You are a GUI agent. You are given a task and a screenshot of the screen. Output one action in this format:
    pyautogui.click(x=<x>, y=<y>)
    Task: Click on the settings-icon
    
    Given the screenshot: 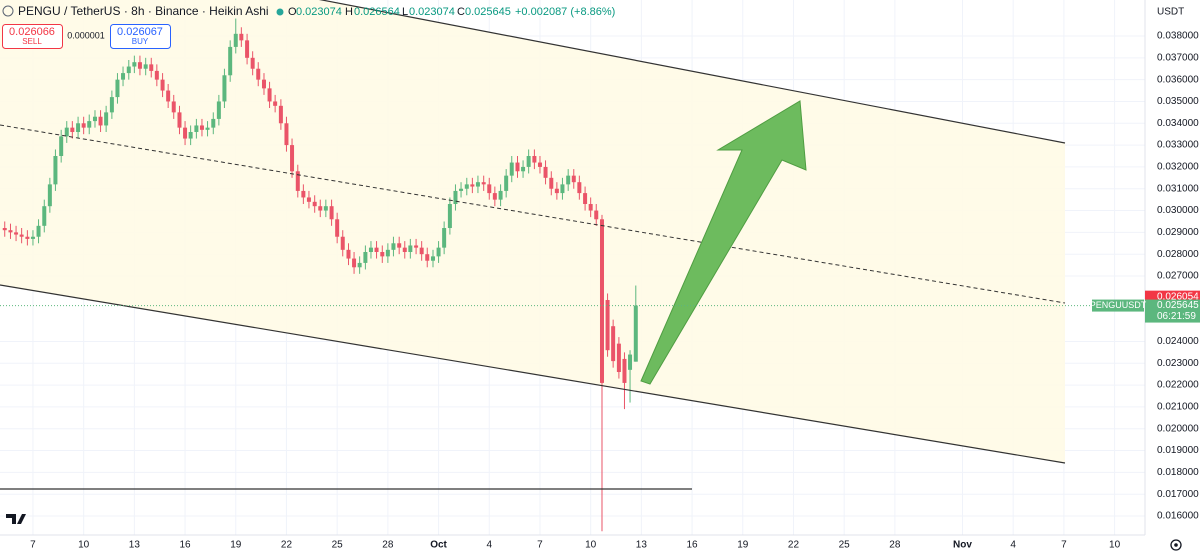 What is the action you would take?
    pyautogui.click(x=1176, y=545)
    